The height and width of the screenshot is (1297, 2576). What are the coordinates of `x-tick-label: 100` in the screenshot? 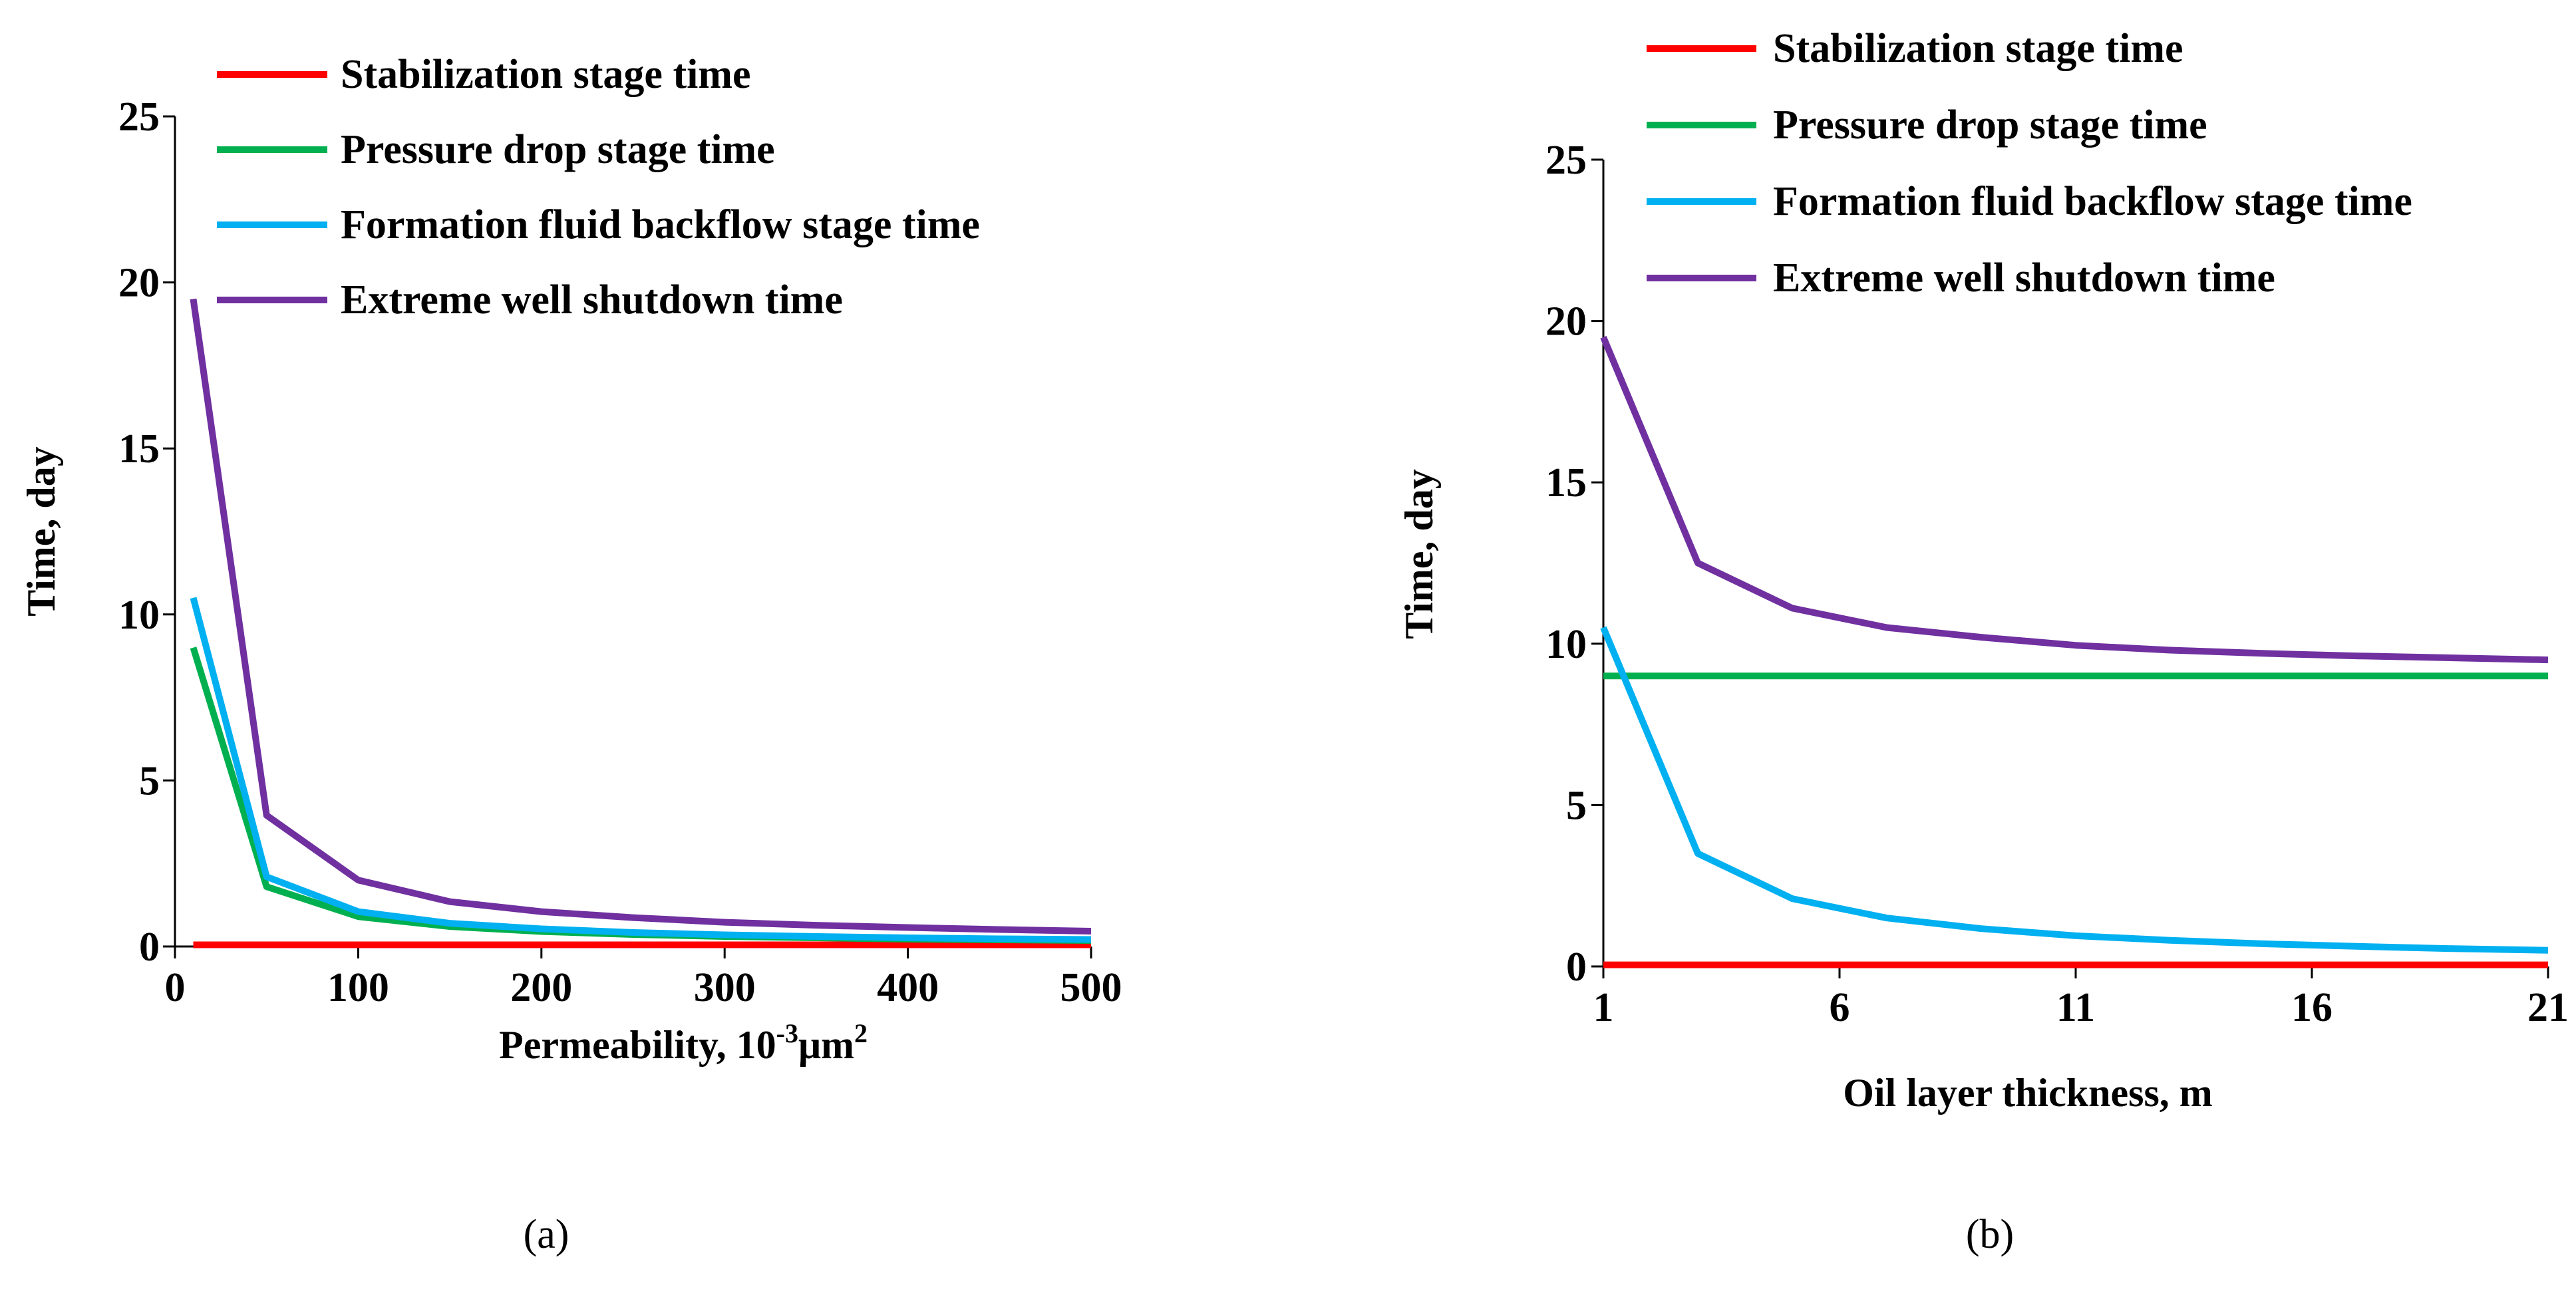 It's located at (358, 987).